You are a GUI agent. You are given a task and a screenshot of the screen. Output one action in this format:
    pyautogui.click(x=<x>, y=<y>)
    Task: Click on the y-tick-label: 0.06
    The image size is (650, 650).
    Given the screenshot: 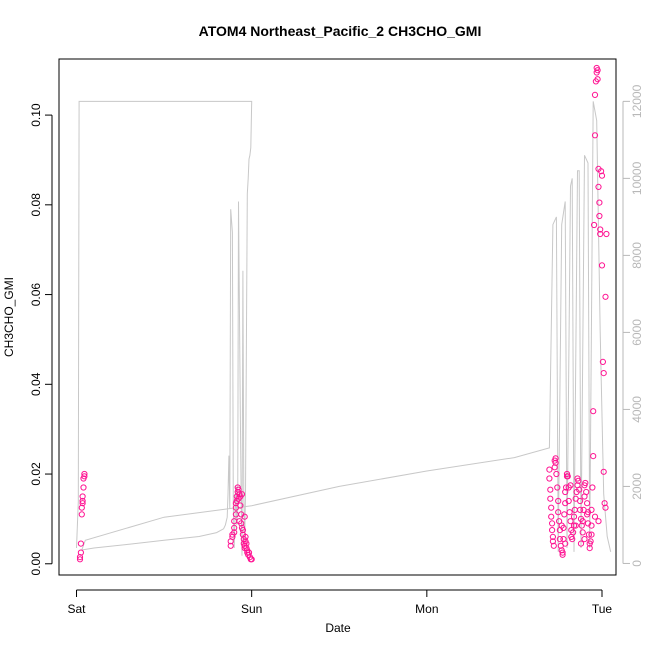 What is the action you would take?
    pyautogui.click(x=36, y=295)
    